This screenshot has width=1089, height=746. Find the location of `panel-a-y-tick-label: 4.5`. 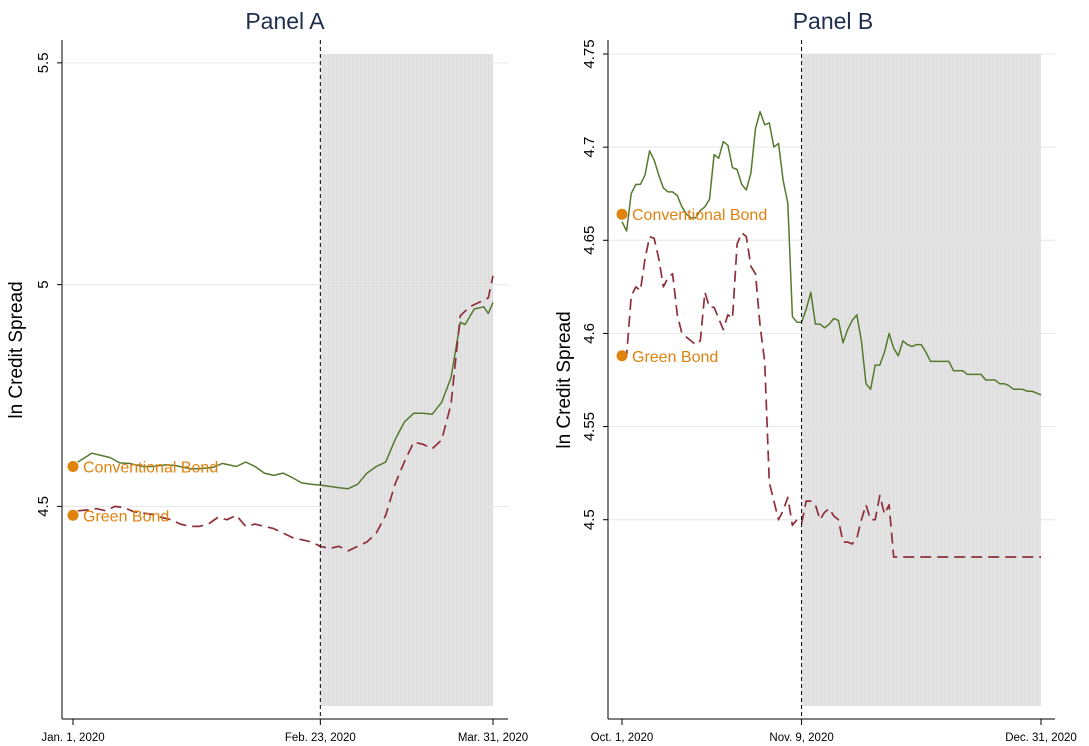

panel-a-y-tick-label: 4.5 is located at coordinates (43, 506).